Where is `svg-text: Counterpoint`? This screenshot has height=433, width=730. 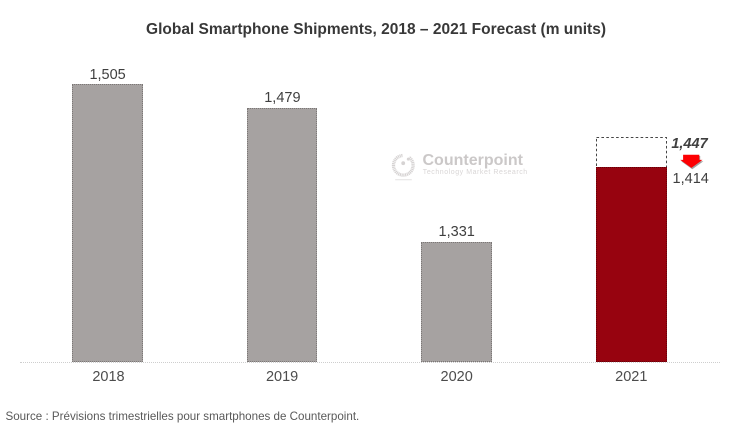
svg-text: Counterpoint is located at coordinates (473, 160).